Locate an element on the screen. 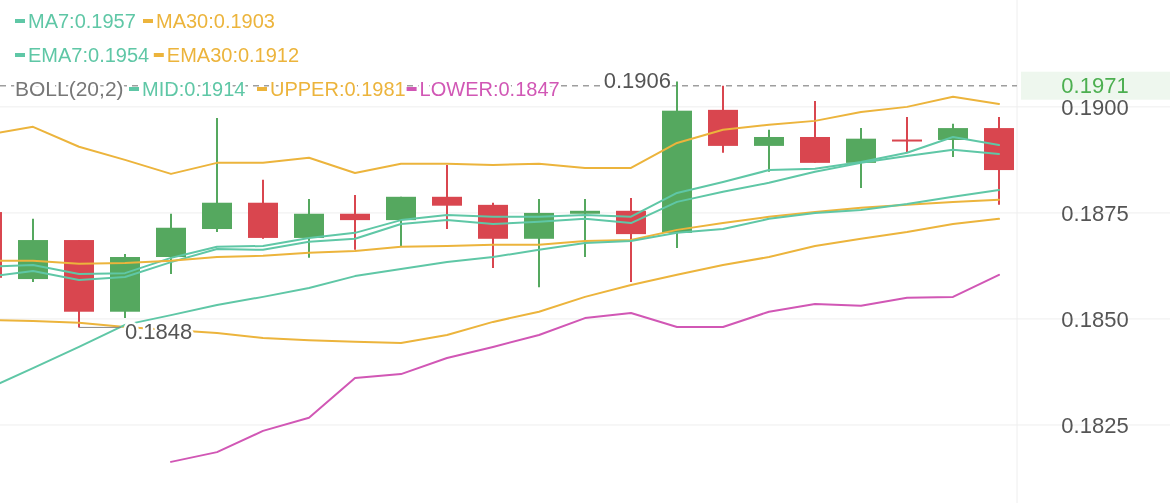 This screenshot has height=503, width=1170. y-tick-label: 0.1875 is located at coordinates (1095, 213).